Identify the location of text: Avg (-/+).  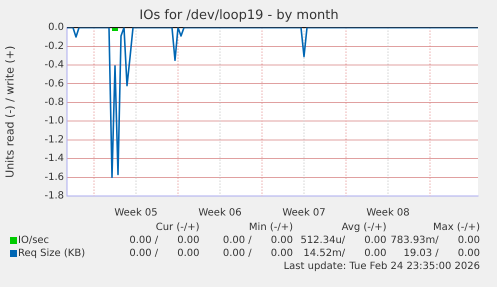
(363, 227).